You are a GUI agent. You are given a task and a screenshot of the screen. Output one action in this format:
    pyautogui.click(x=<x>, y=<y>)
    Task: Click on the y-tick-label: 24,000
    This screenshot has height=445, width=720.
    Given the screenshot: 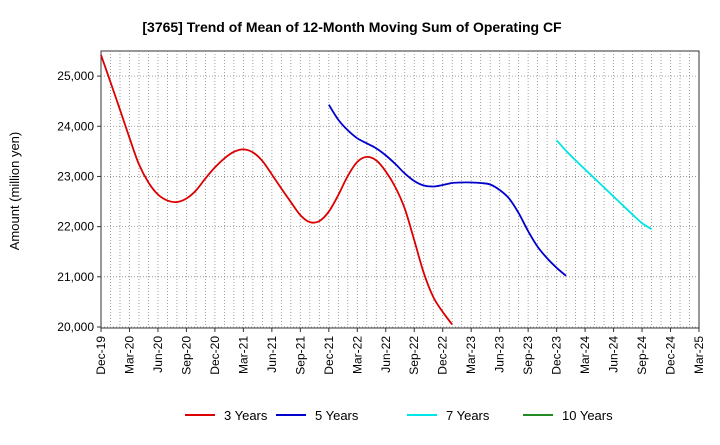 What is the action you would take?
    pyautogui.click(x=75, y=126)
    